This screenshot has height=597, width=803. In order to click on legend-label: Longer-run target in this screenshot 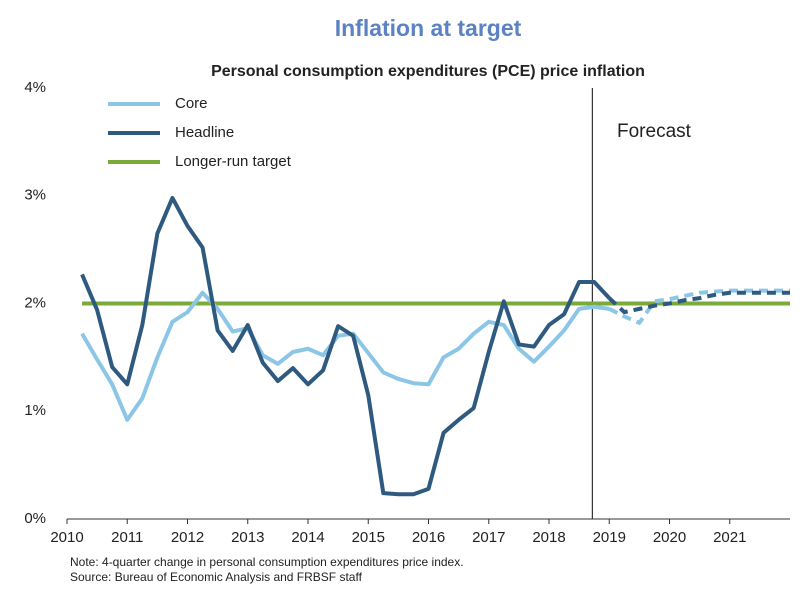, I will do `click(233, 161)`.